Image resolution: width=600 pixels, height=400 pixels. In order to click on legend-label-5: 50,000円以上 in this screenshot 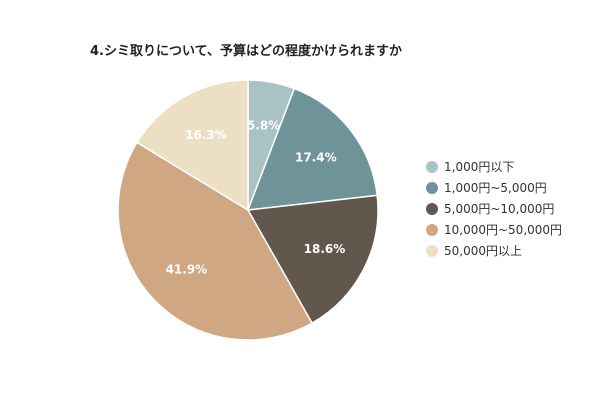, I will do `click(483, 251)`.